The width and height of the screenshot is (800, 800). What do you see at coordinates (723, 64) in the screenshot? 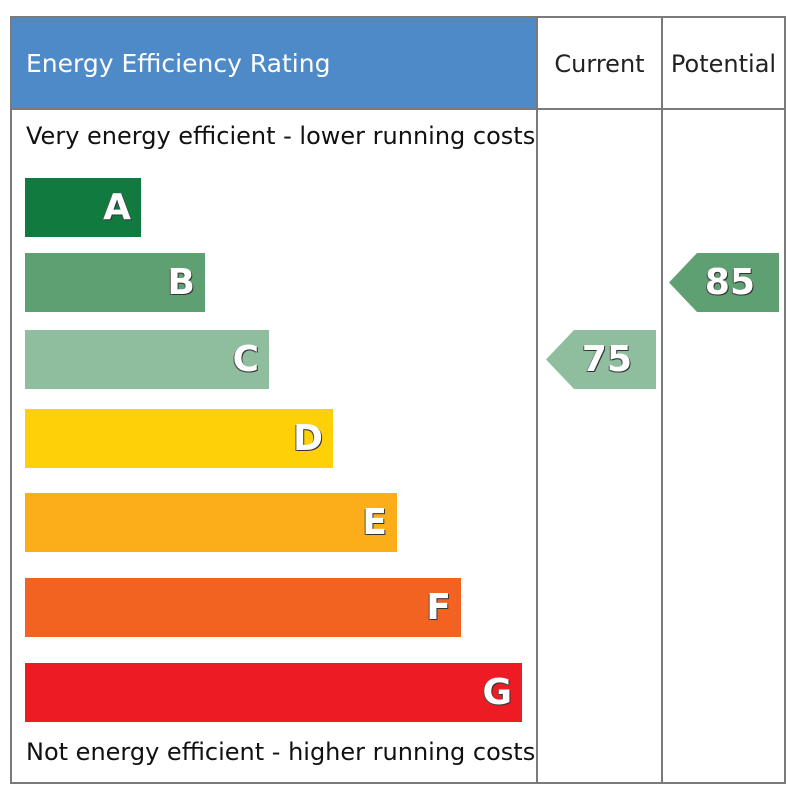
I see `potential-column-header: Potential` at bounding box center [723, 64].